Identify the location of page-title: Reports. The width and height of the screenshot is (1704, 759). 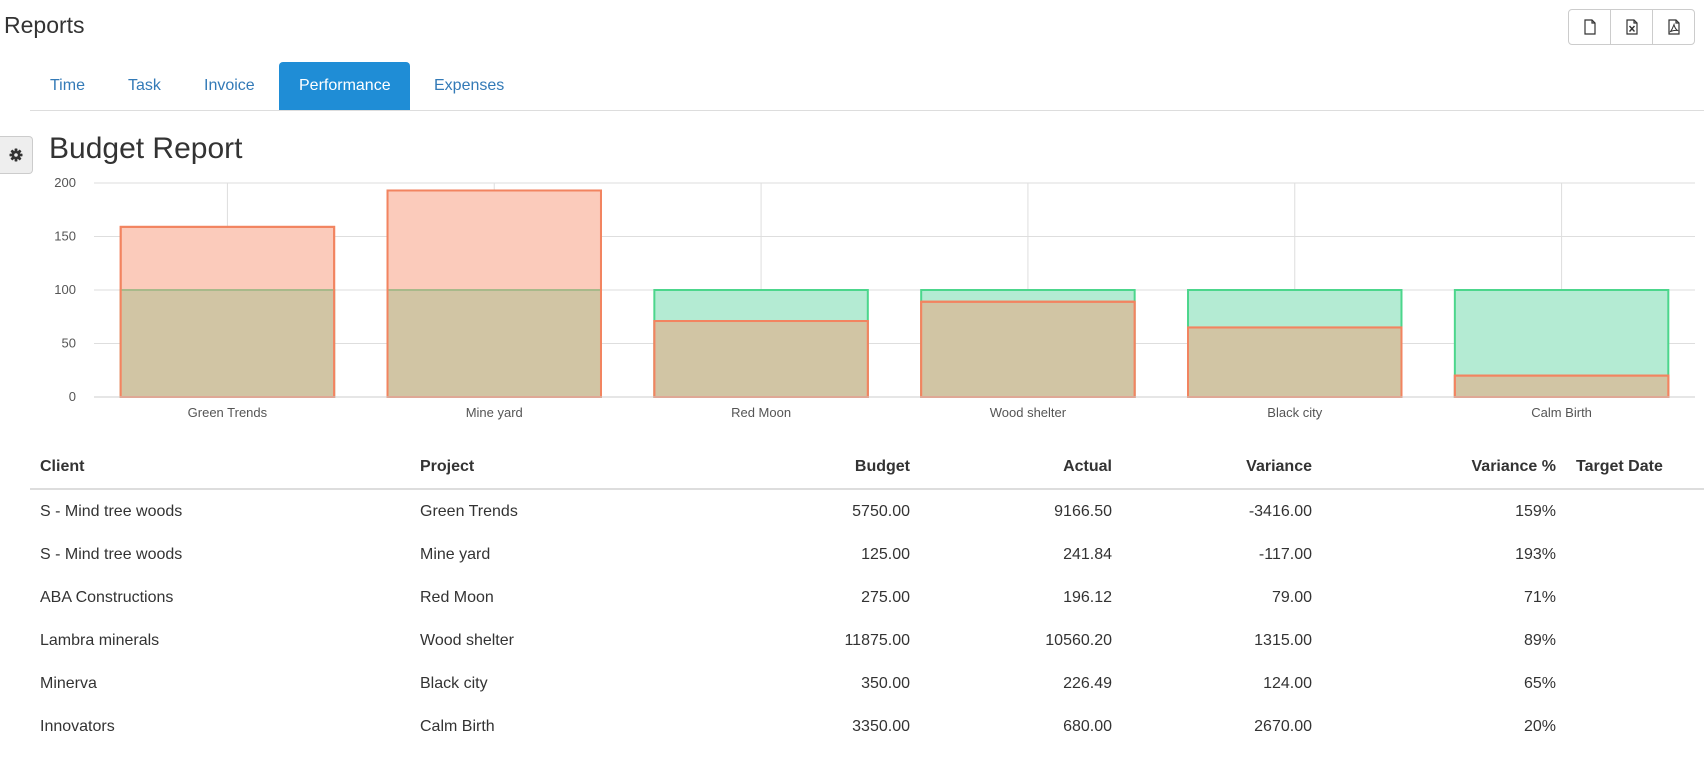
(44, 25).